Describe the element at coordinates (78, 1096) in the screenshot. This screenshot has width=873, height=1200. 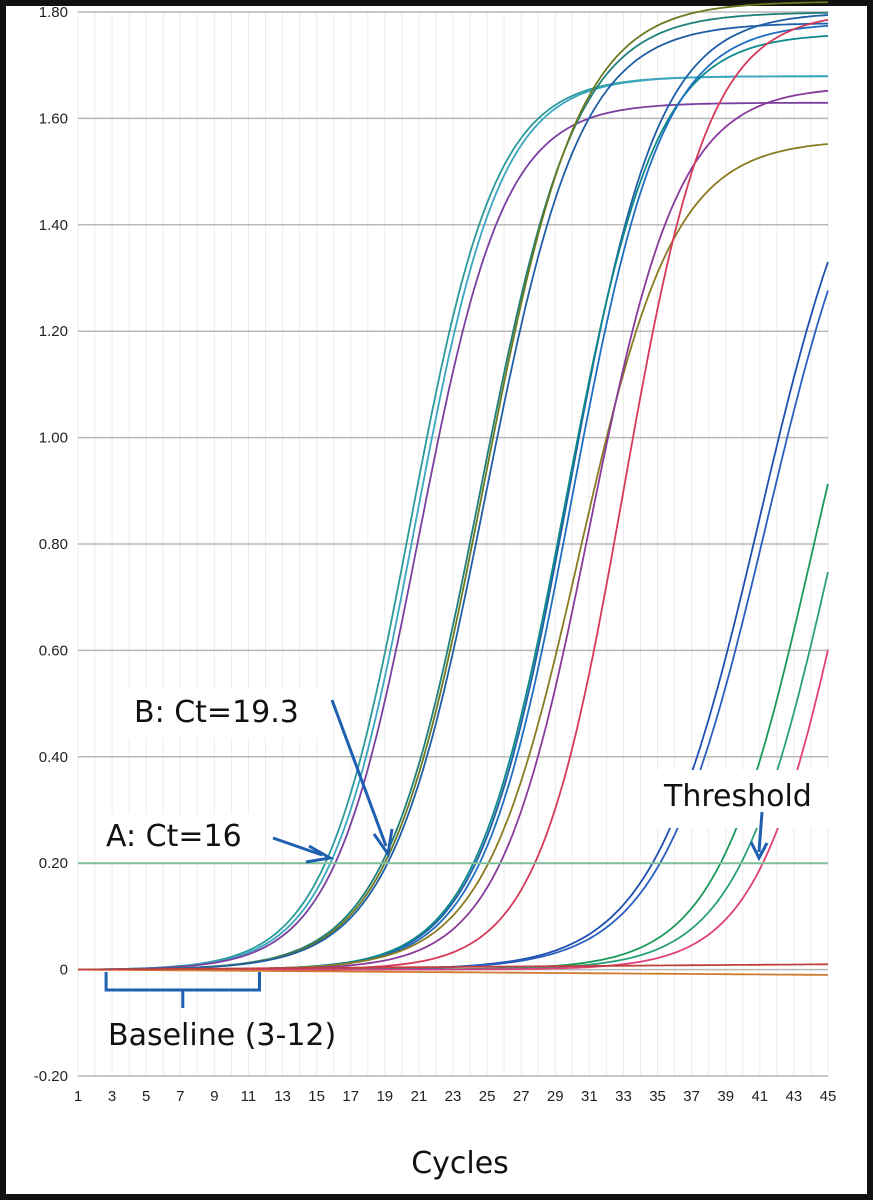
I see `x-tick-label: 1` at that location.